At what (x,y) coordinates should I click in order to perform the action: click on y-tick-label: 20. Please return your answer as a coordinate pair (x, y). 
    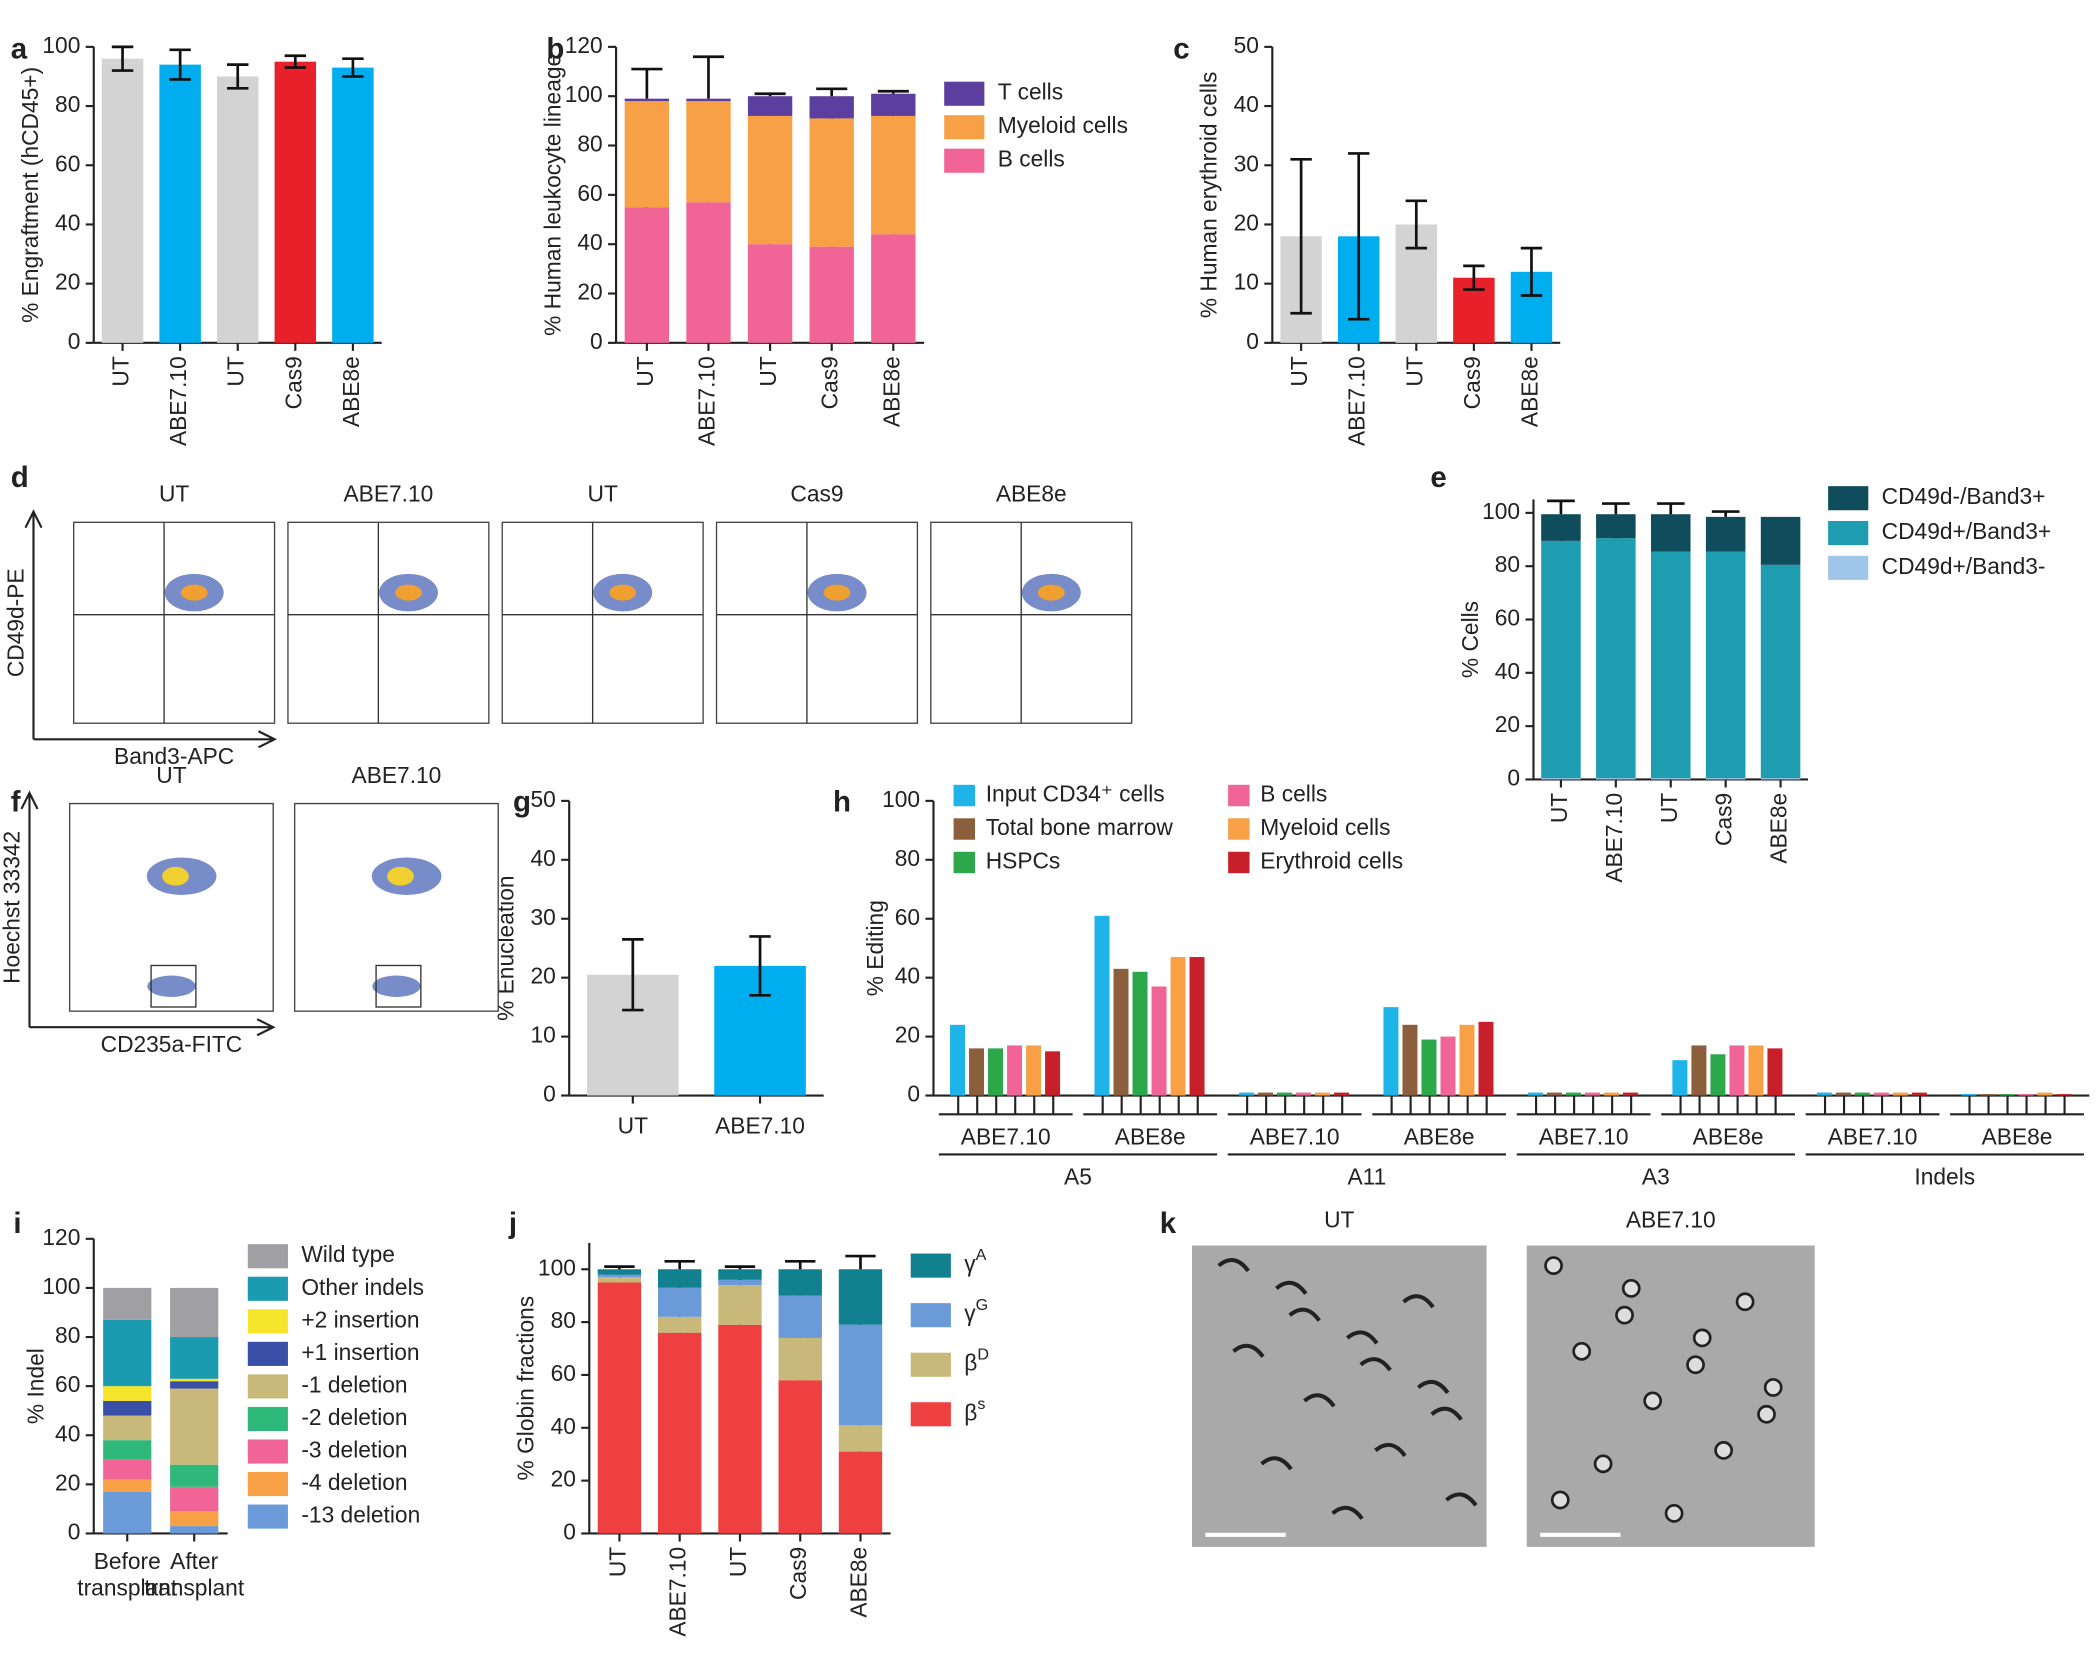
    Looking at the image, I should click on (67, 1482).